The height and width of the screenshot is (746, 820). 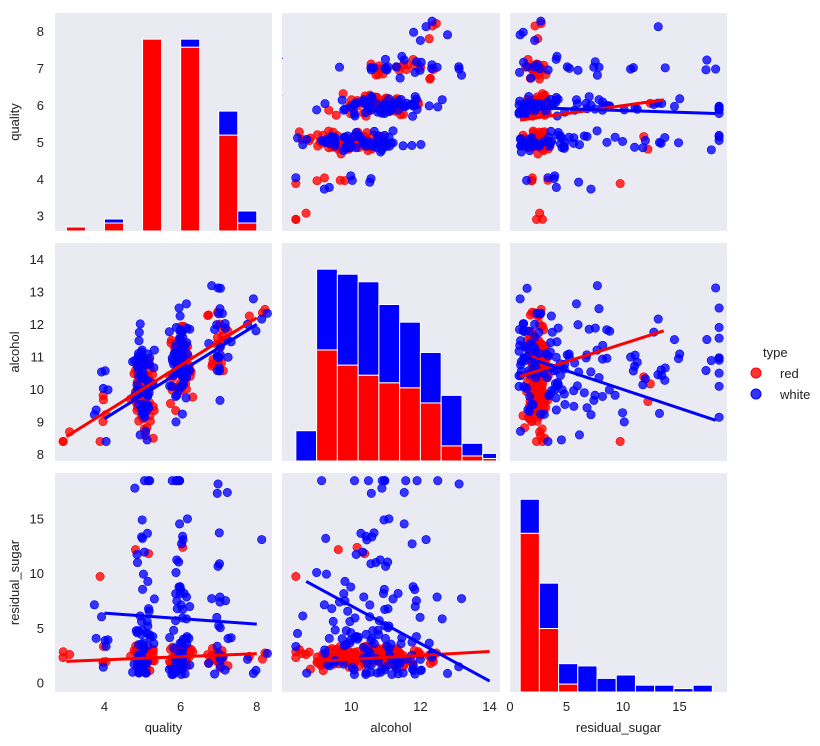 I want to click on y-tick-label-residual_sugar: 10, so click(x=37, y=573).